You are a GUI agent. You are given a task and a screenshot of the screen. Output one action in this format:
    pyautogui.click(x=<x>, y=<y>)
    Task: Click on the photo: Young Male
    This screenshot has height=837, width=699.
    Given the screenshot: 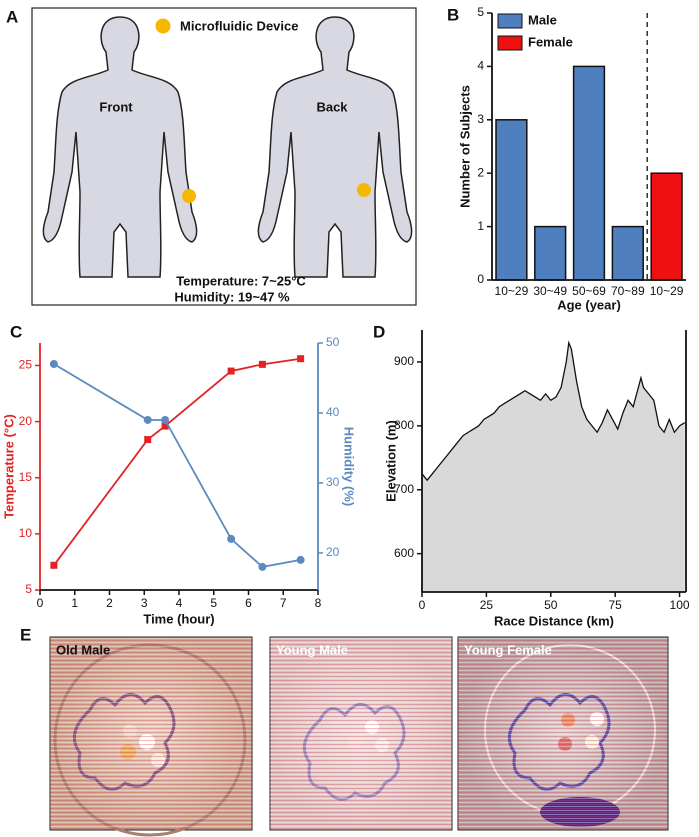 What is the action you would take?
    pyautogui.click(x=361, y=733)
    